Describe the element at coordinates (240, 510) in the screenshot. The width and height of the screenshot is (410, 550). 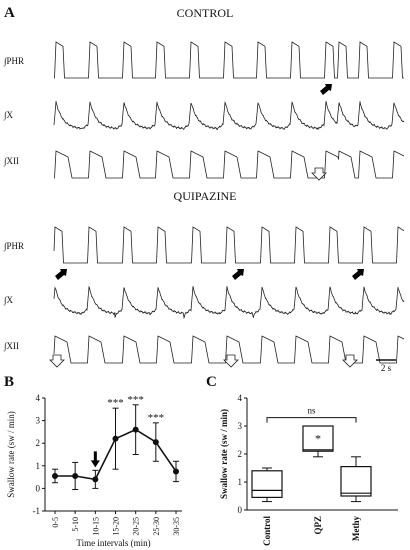
I see `chart-c-y-tick-label: 0` at that location.